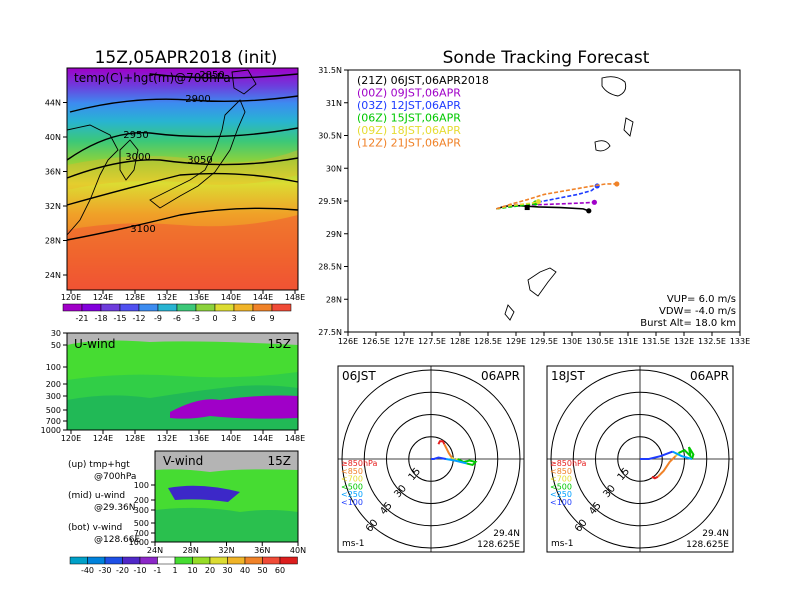  I want to click on v-wind-core, so click(204, 493).